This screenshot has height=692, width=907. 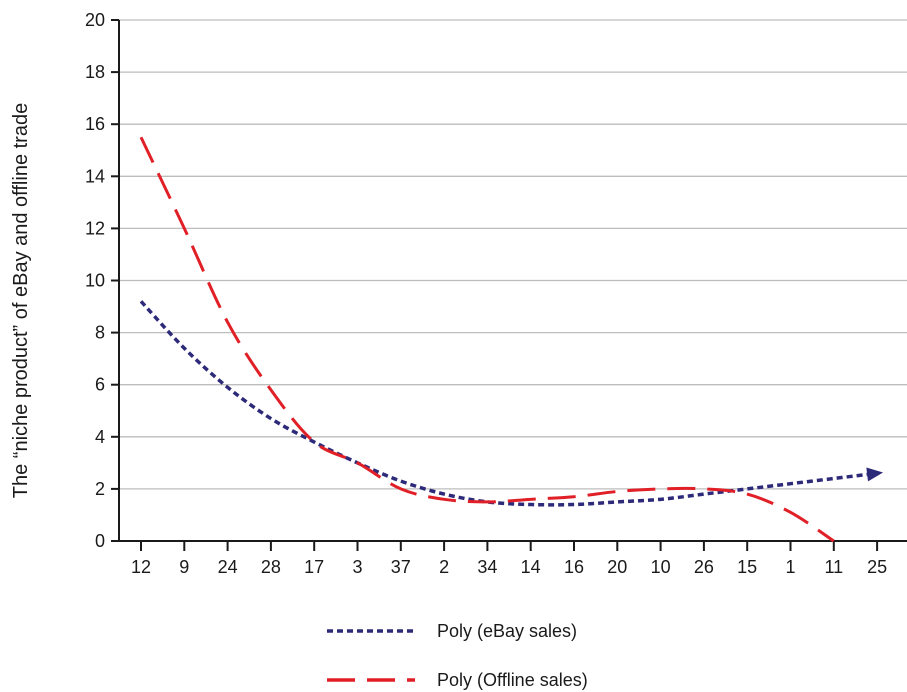 What do you see at coordinates (95, 124) in the screenshot?
I see `y-tick-label: 16` at bounding box center [95, 124].